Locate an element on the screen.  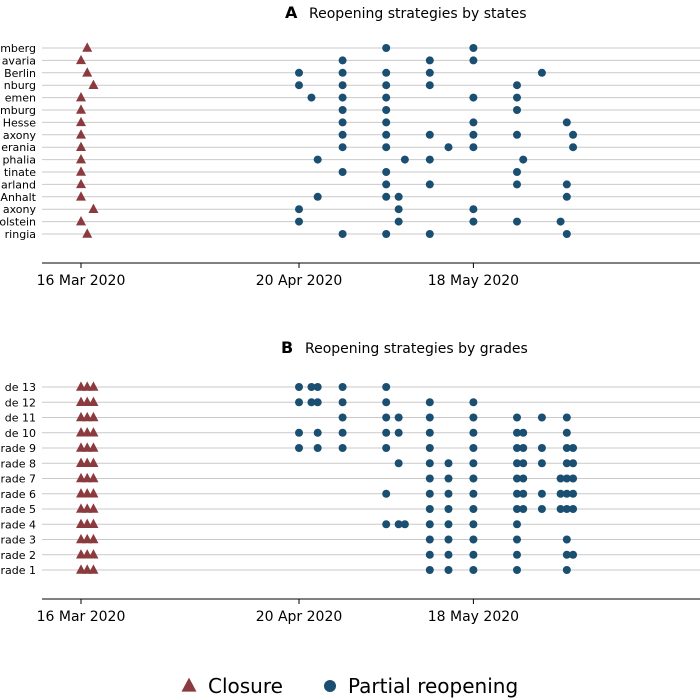
panel-b-row-label: de 10 is located at coordinates (20, 433).